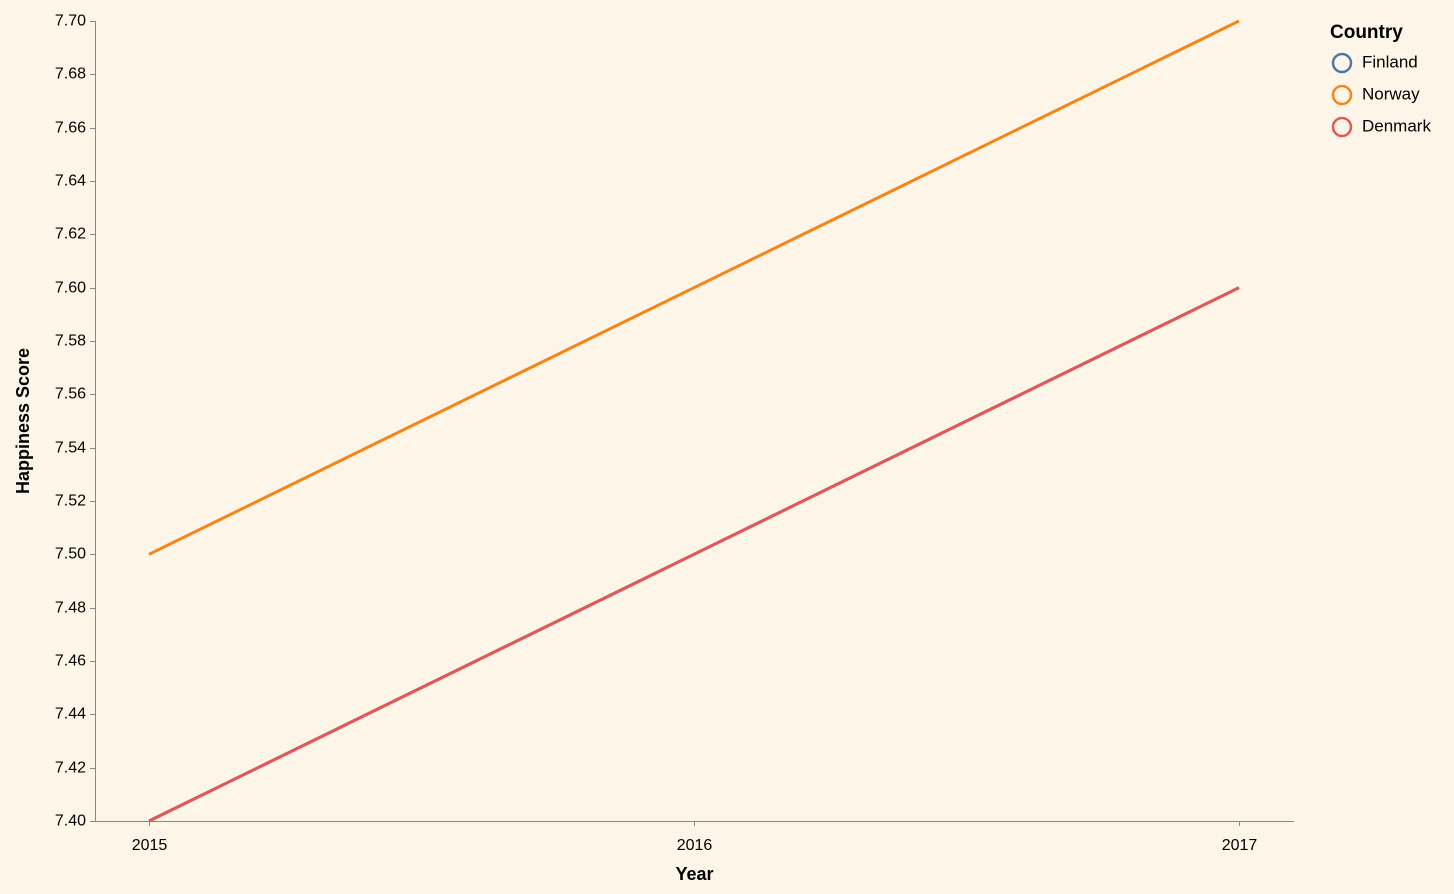 Image resolution: width=1454 pixels, height=894 pixels. I want to click on legend-label-norway: Norway, so click(1391, 93).